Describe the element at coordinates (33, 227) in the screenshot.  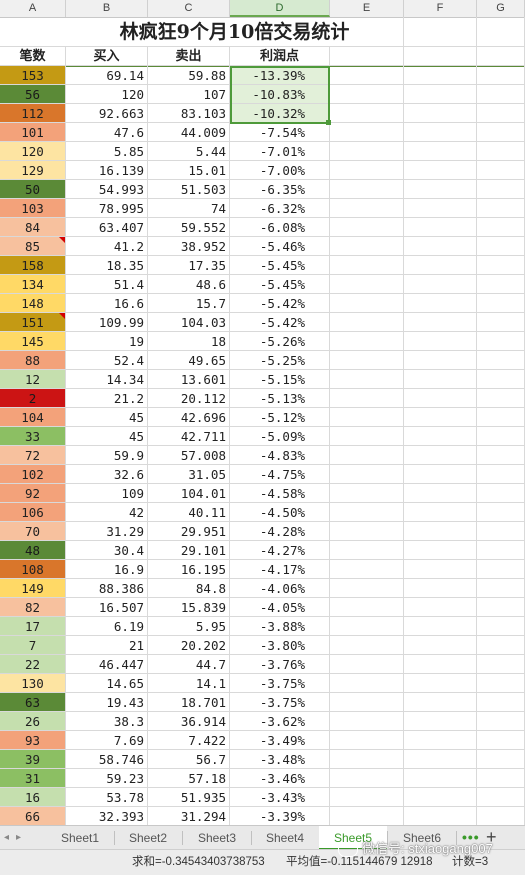
I see `trade-number-cell: 84` at that location.